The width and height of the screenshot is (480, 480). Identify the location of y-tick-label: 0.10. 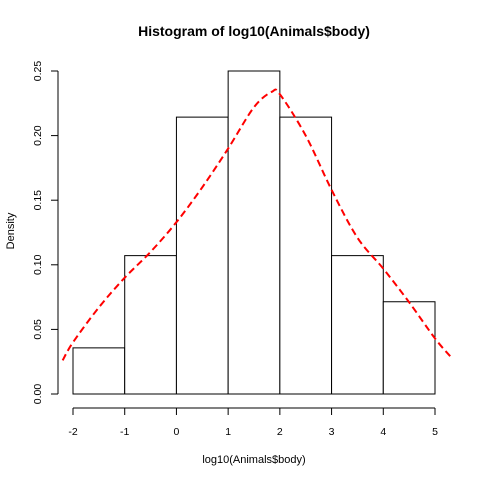
(38, 264).